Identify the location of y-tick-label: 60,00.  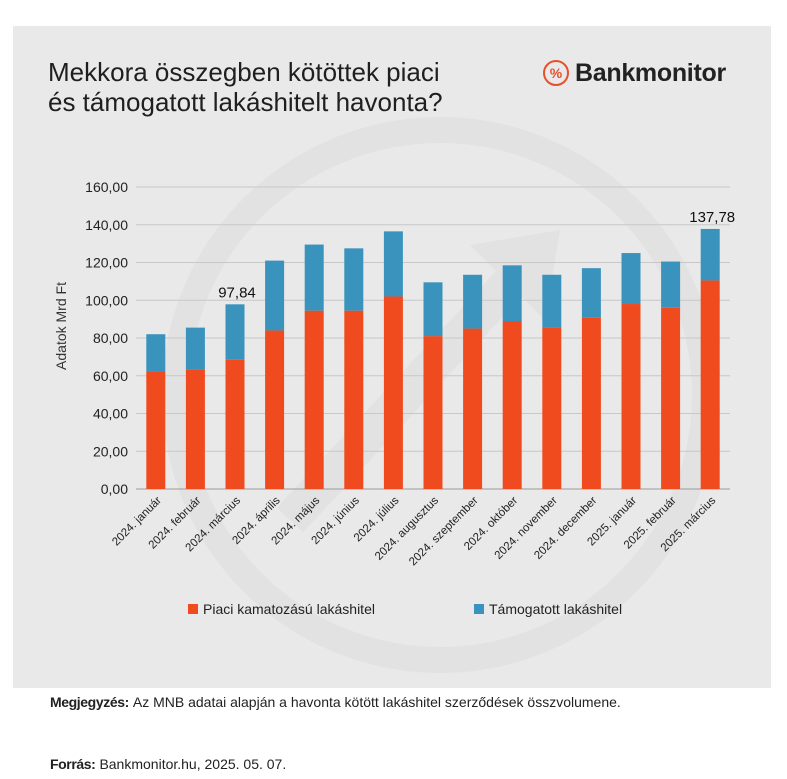
(110, 376).